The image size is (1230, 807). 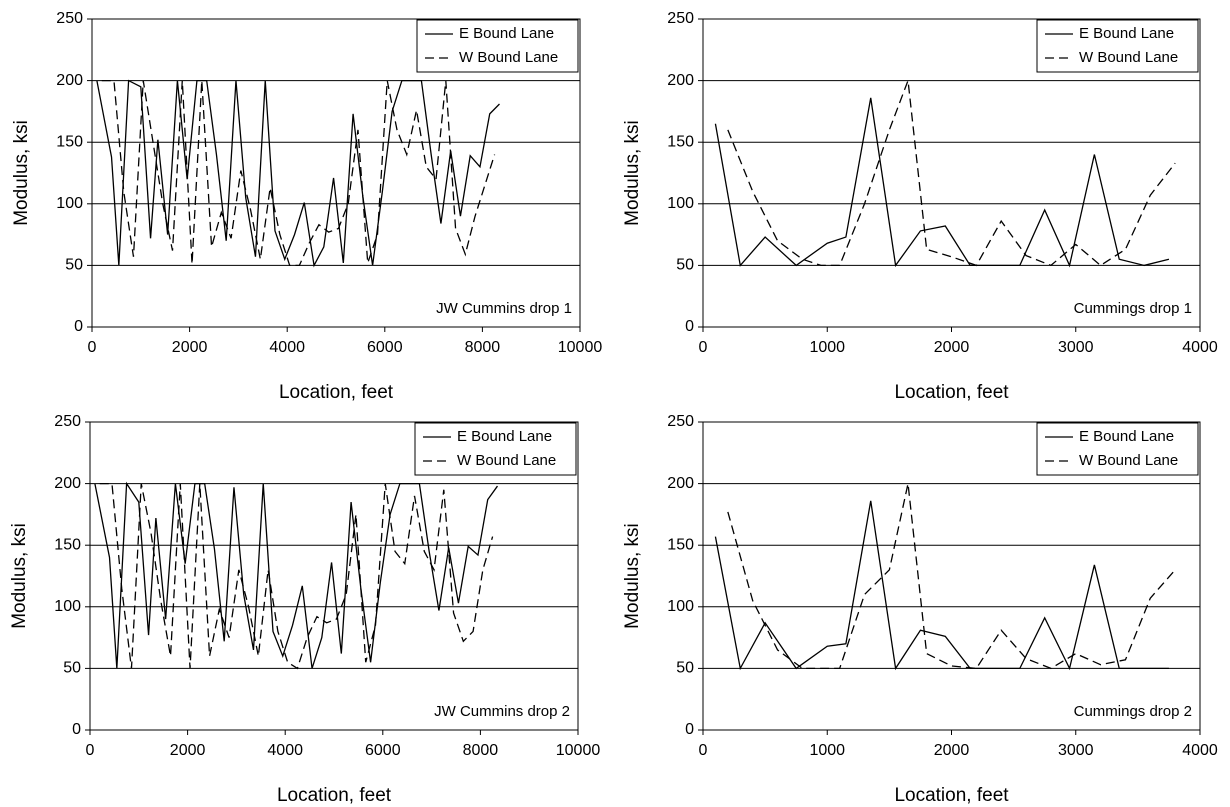 I want to click on annotation: Cummings drop 2, so click(x=1133, y=711).